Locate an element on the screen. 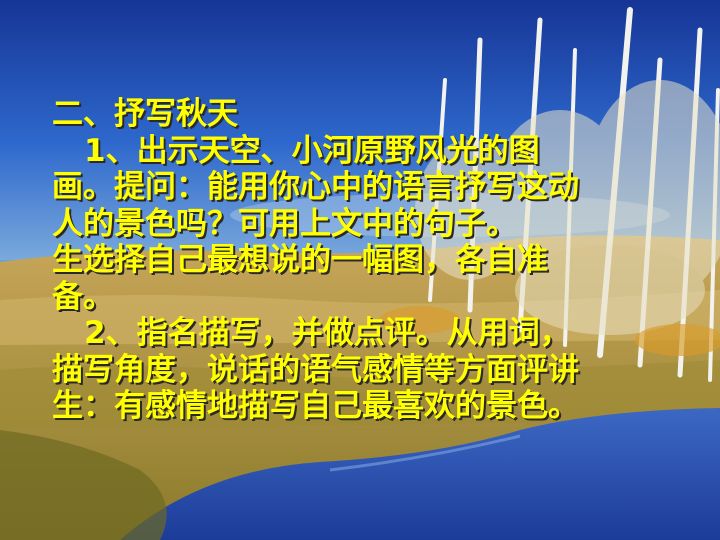 The height and width of the screenshot is (540, 720). paragraph-1-line-5: 备。 is located at coordinates (83, 296).